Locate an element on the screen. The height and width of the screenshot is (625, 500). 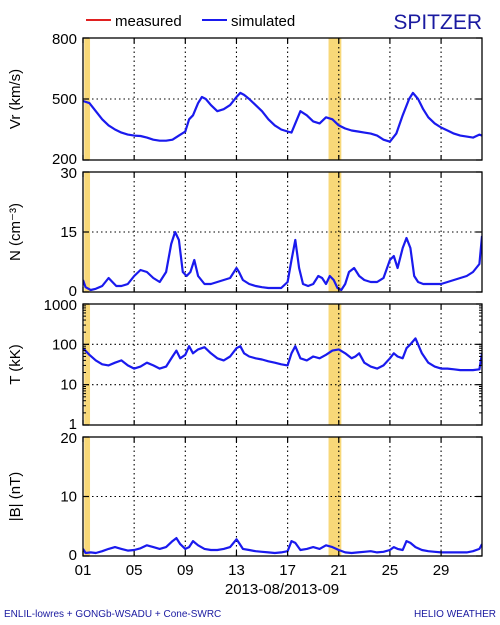
y-tick-label-0-2: 800 is located at coordinates (64, 39).